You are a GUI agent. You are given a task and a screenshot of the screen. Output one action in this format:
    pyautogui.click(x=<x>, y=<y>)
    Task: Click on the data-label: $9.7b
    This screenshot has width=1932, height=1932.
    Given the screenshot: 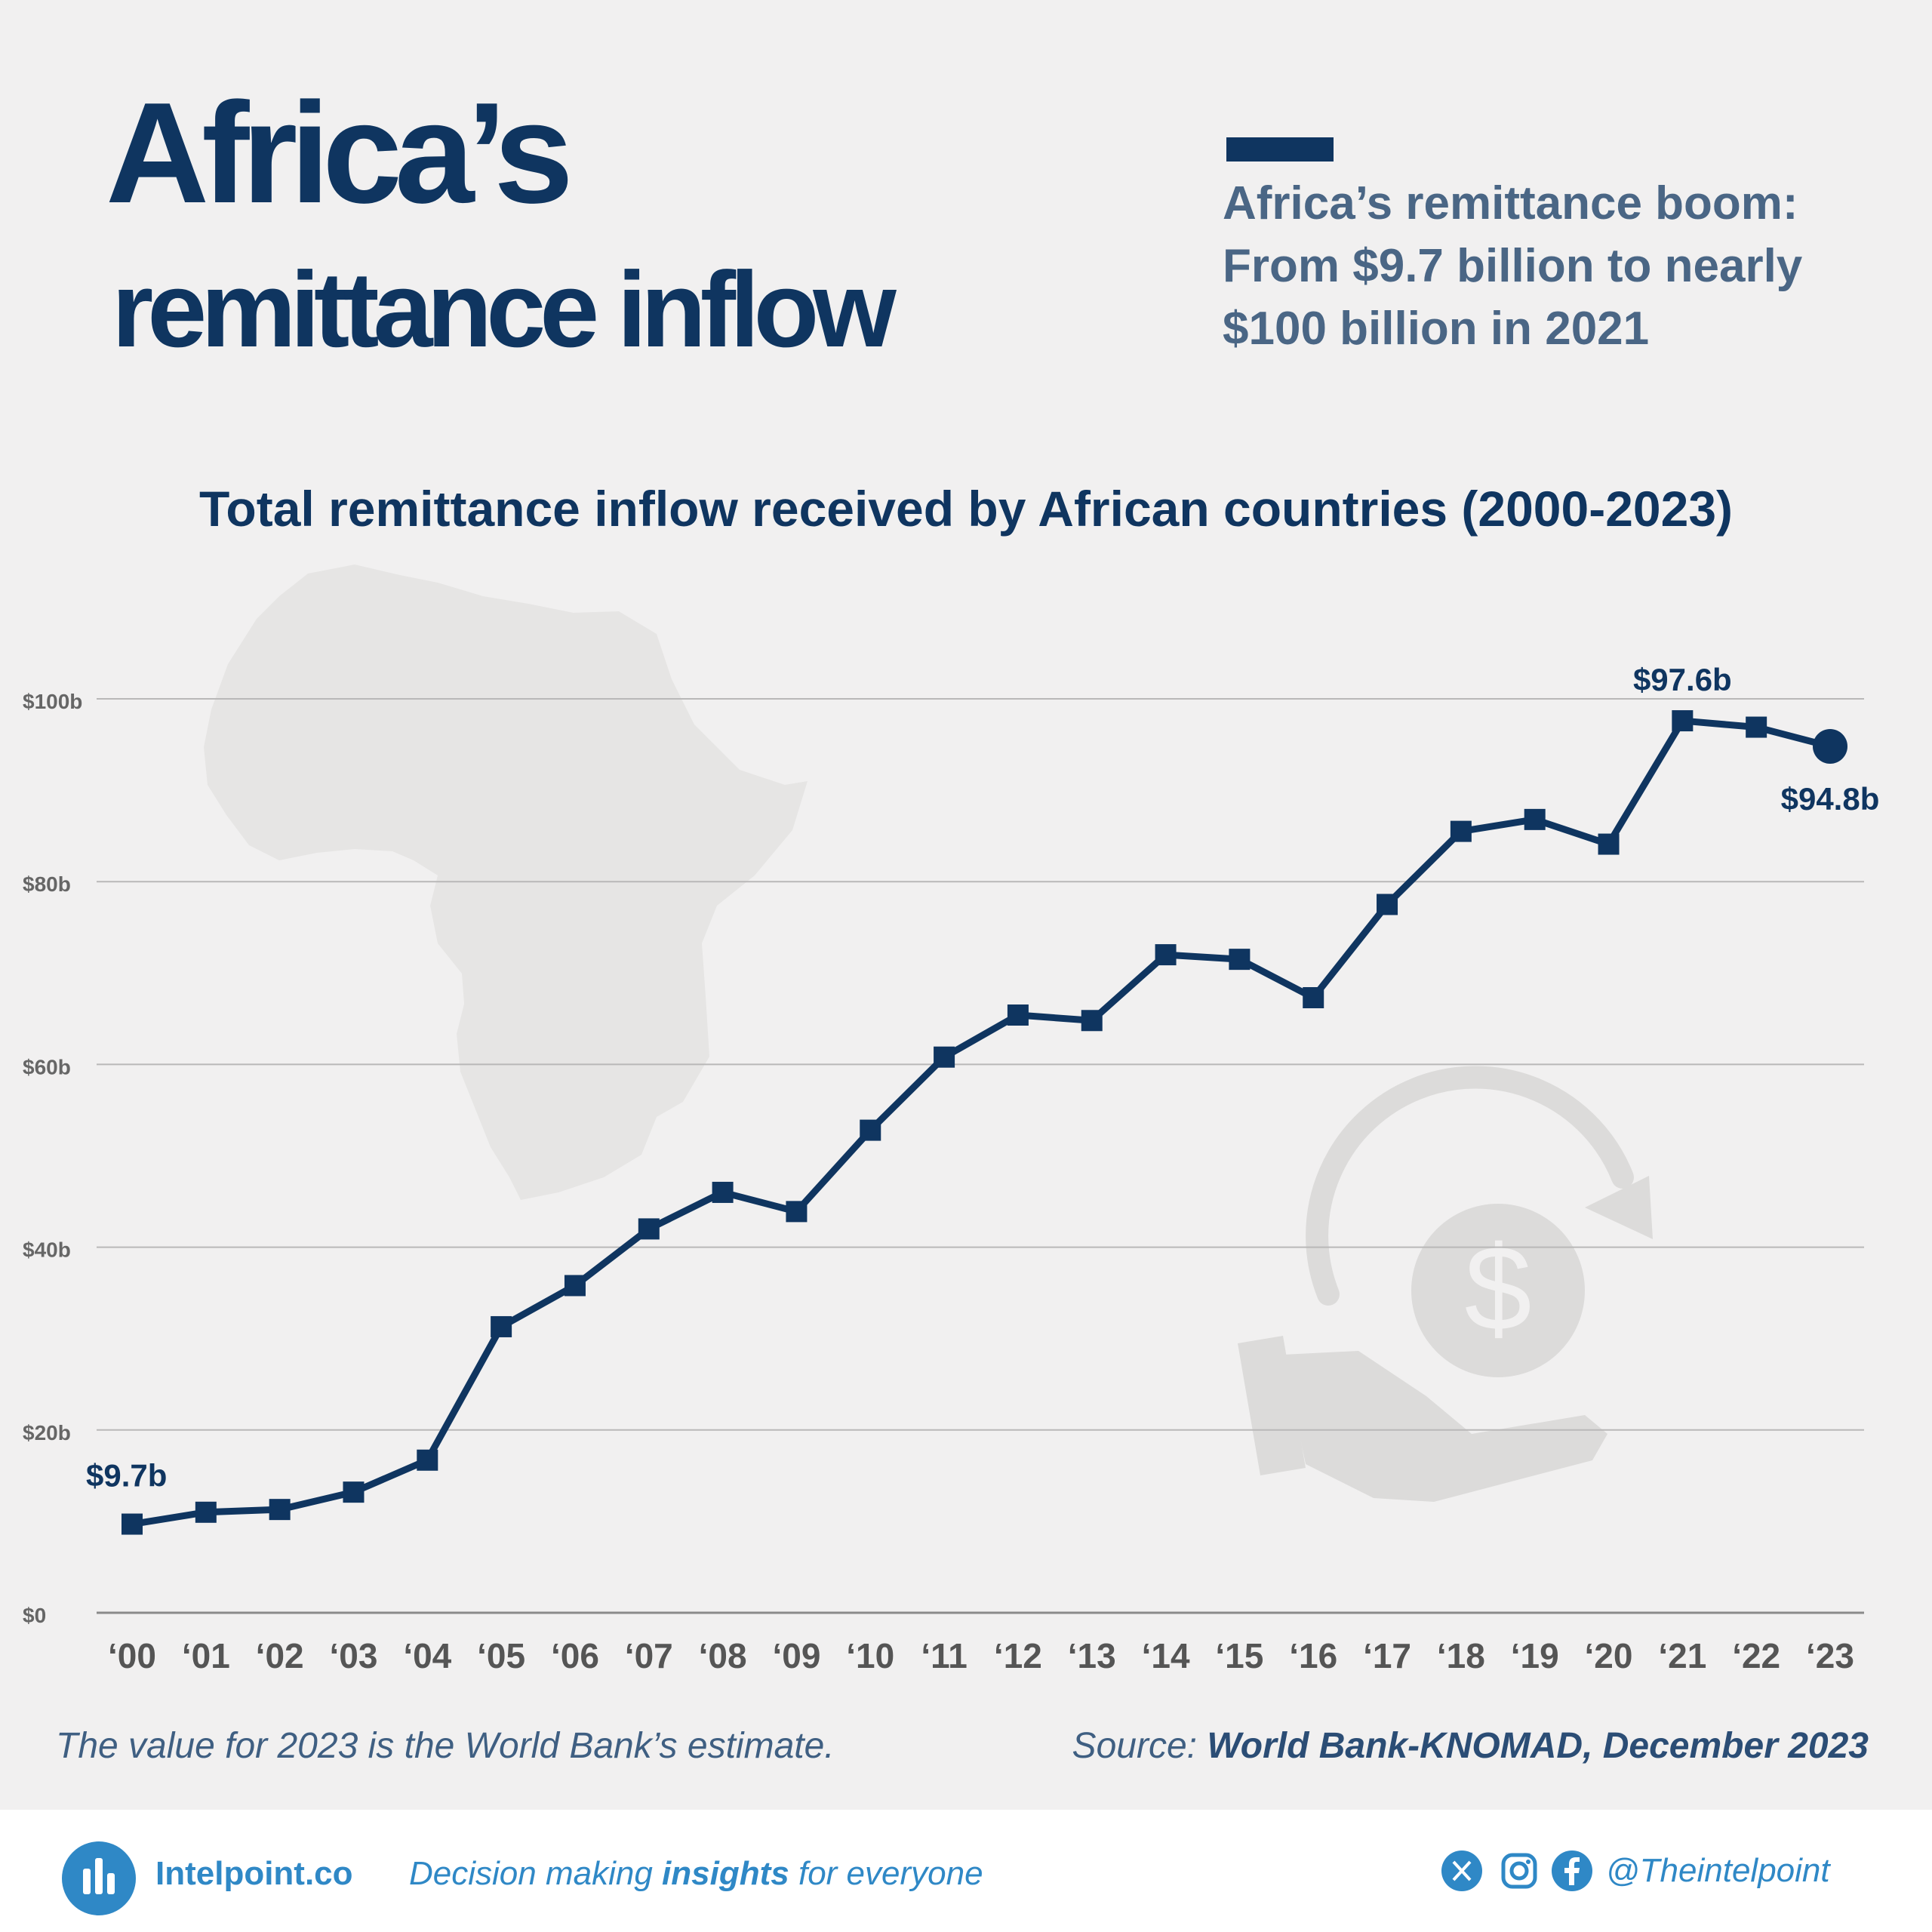 What is the action you would take?
    pyautogui.click(x=126, y=1476)
    